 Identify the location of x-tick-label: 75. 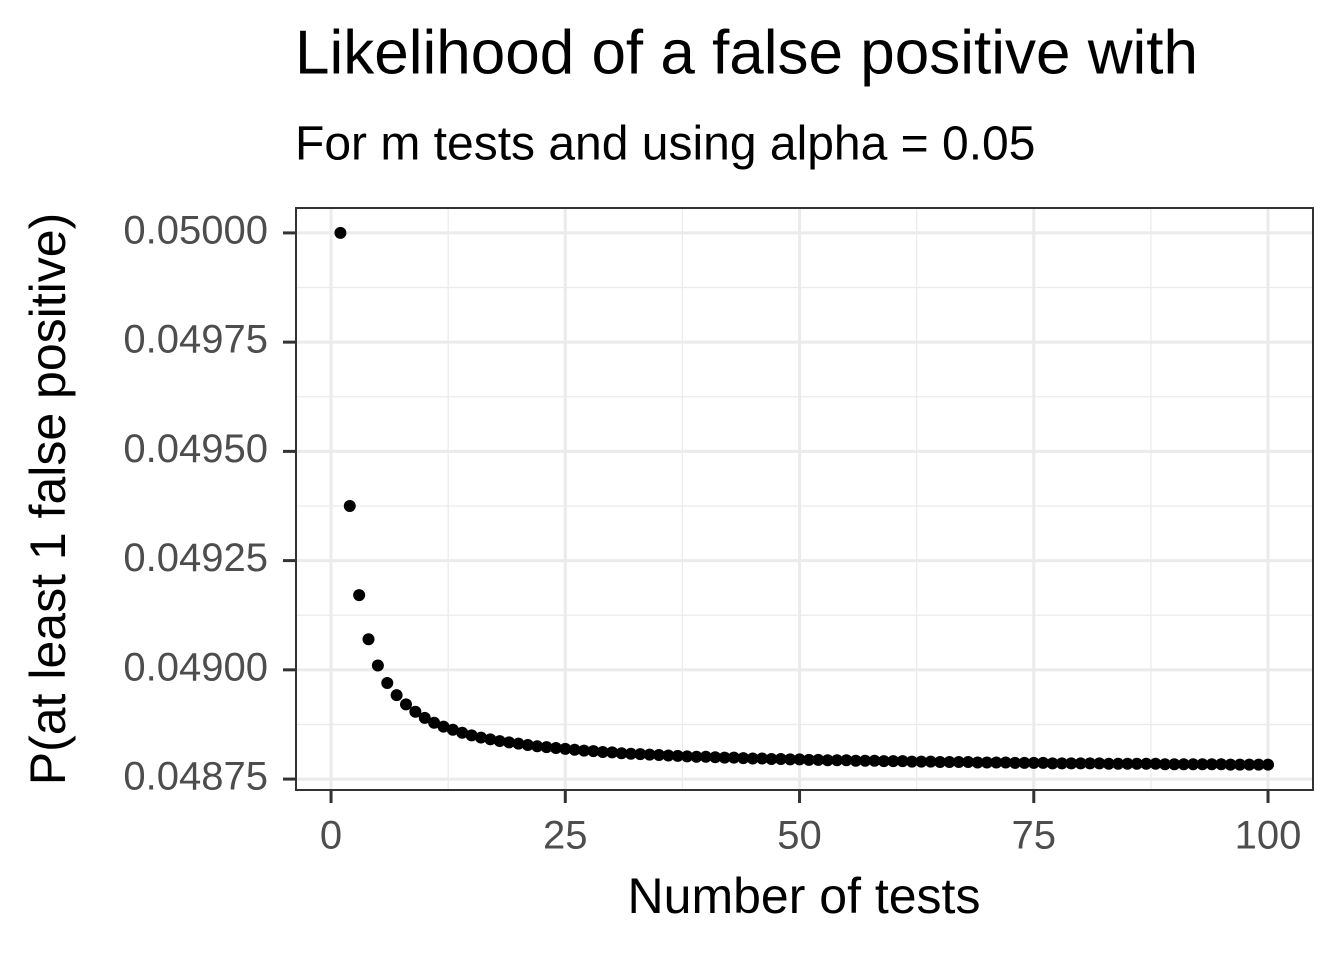
(1034, 836).